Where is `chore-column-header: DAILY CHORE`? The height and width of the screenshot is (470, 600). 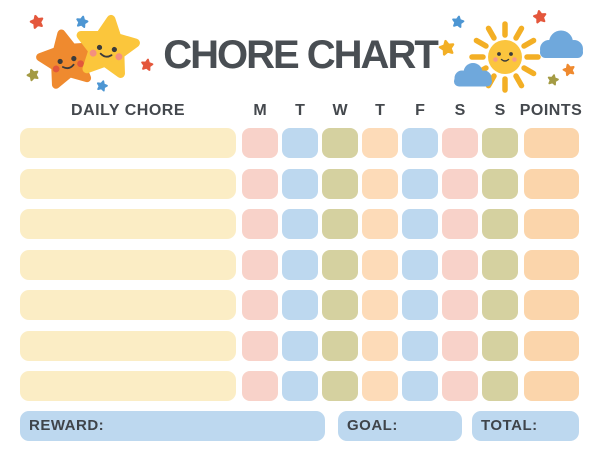 chore-column-header: DAILY CHORE is located at coordinates (128, 110).